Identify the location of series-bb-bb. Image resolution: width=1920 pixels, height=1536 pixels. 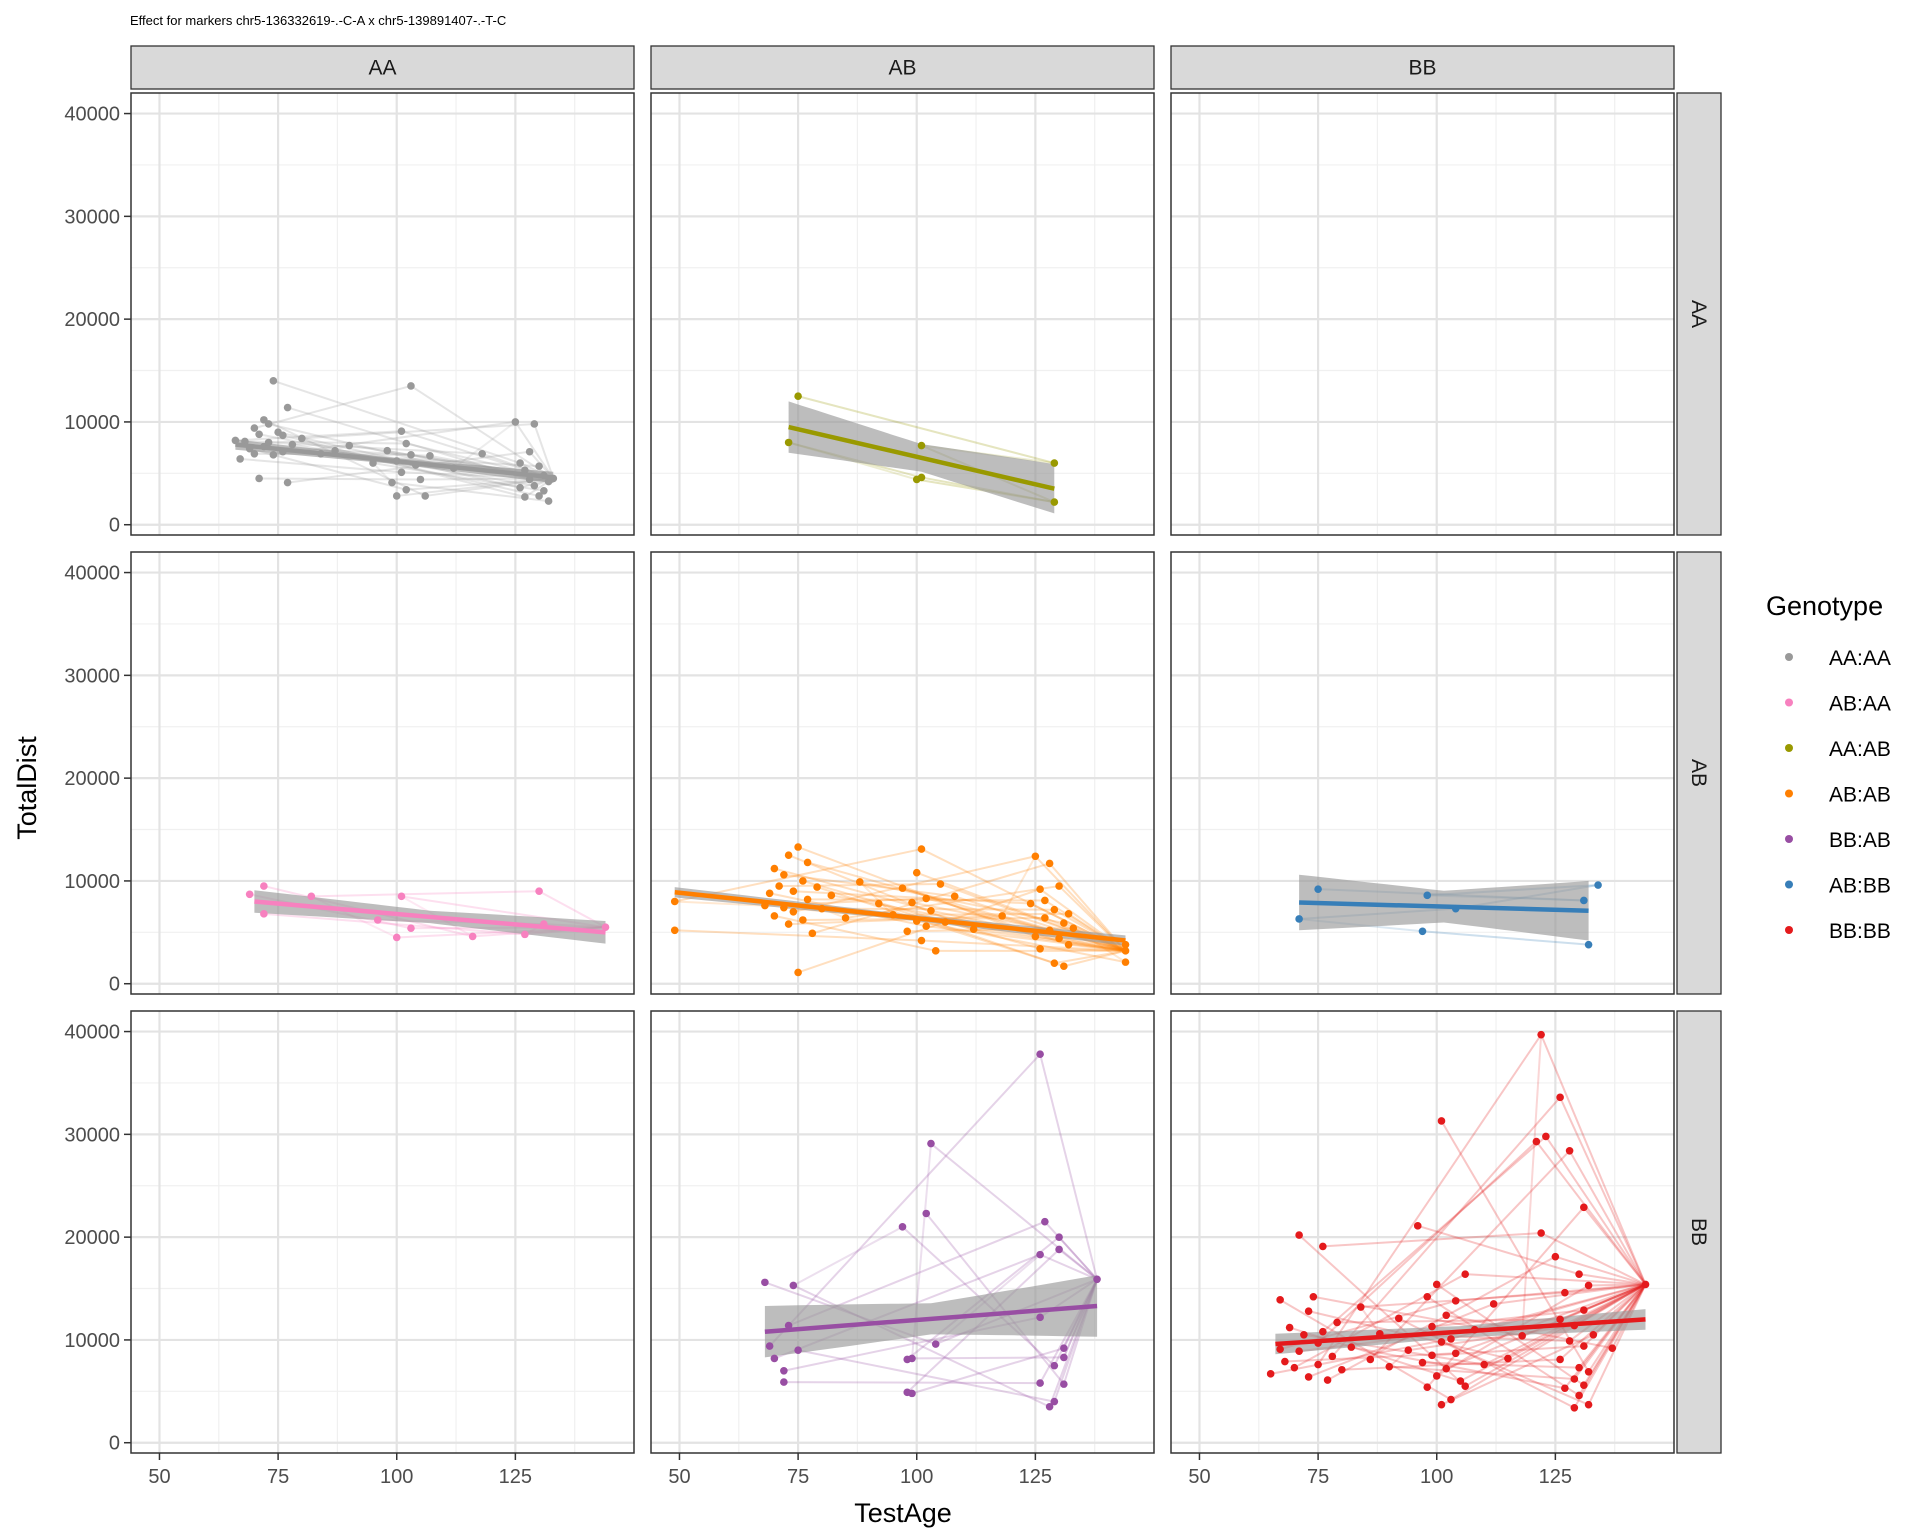
(1458, 1221).